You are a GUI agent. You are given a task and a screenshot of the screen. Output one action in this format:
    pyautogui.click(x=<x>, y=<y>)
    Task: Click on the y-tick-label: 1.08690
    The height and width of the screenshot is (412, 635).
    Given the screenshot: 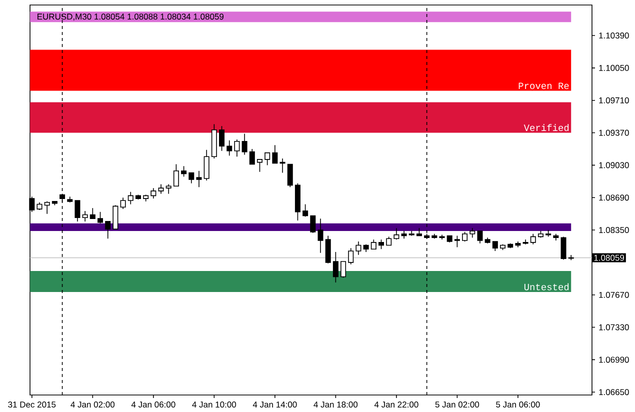 What is the action you would take?
    pyautogui.click(x=614, y=197)
    